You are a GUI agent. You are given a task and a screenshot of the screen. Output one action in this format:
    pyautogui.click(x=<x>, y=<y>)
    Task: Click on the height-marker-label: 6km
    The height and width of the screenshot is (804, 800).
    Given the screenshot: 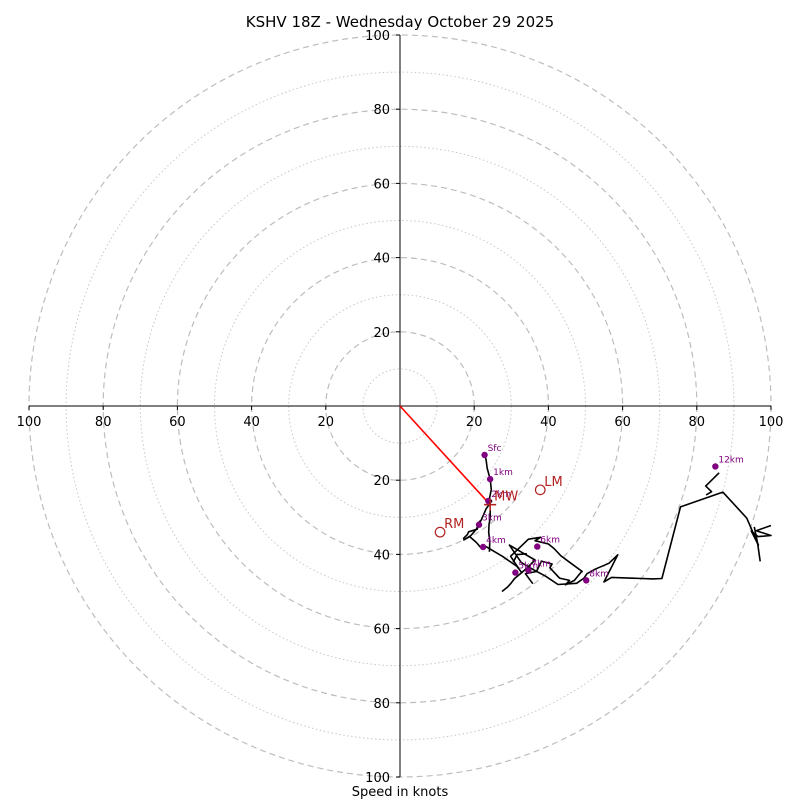 What is the action you would take?
    pyautogui.click(x=550, y=541)
    